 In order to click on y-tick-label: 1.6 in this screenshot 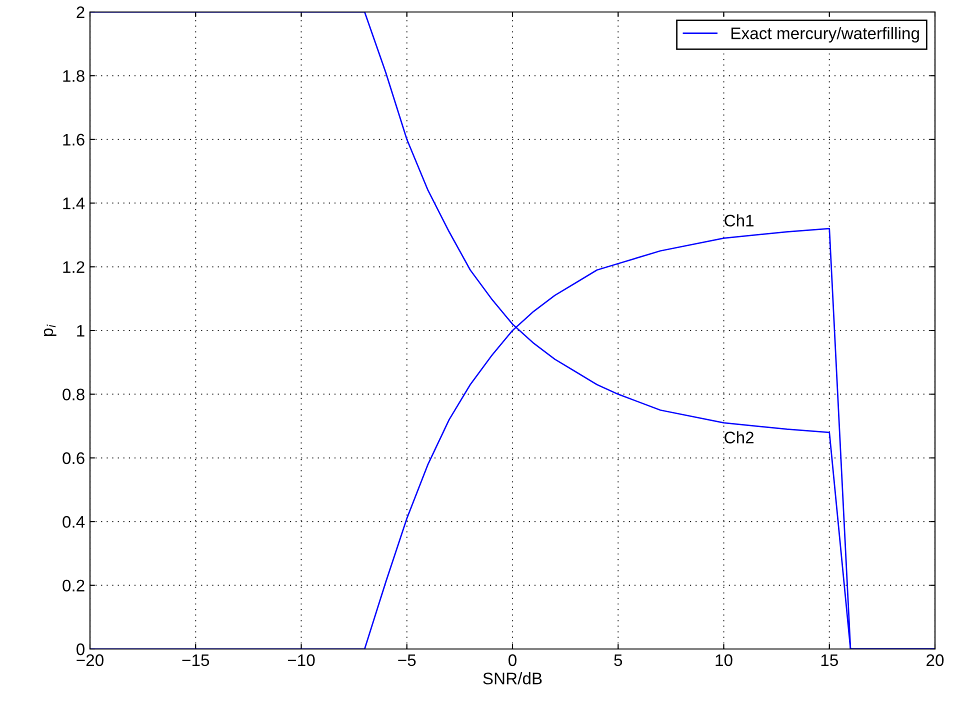, I will do `click(73, 140)`.